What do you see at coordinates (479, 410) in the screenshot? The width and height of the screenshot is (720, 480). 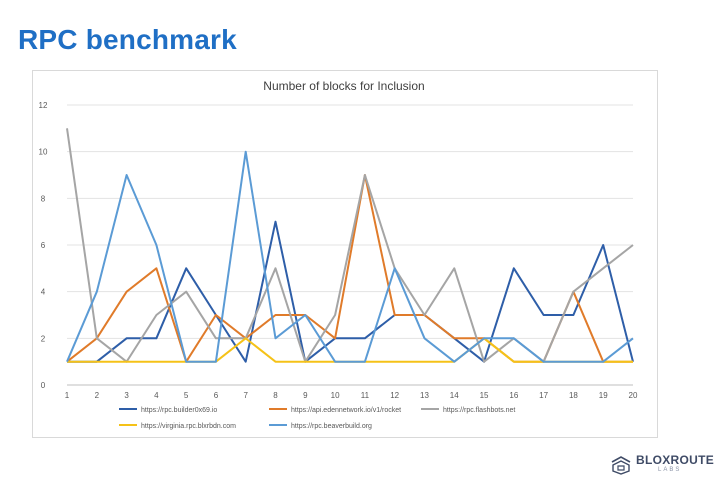 I see `legend-label: https://rpc.flashbots.net` at bounding box center [479, 410].